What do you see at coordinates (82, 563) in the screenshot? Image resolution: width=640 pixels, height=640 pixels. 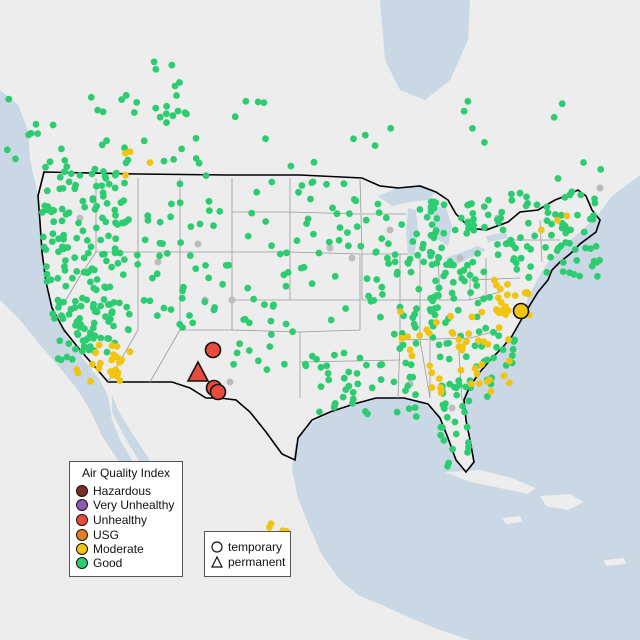 I see `good-swatch-icon` at bounding box center [82, 563].